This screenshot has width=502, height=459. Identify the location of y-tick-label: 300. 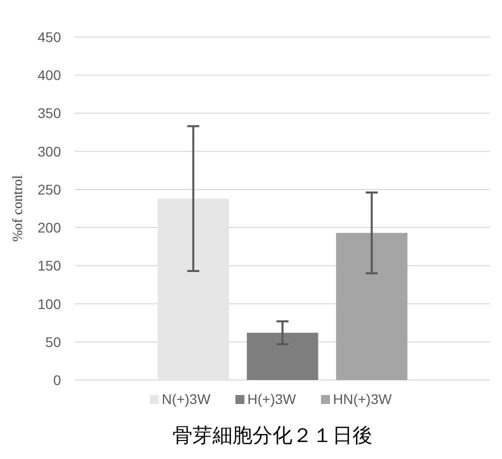
(50, 151).